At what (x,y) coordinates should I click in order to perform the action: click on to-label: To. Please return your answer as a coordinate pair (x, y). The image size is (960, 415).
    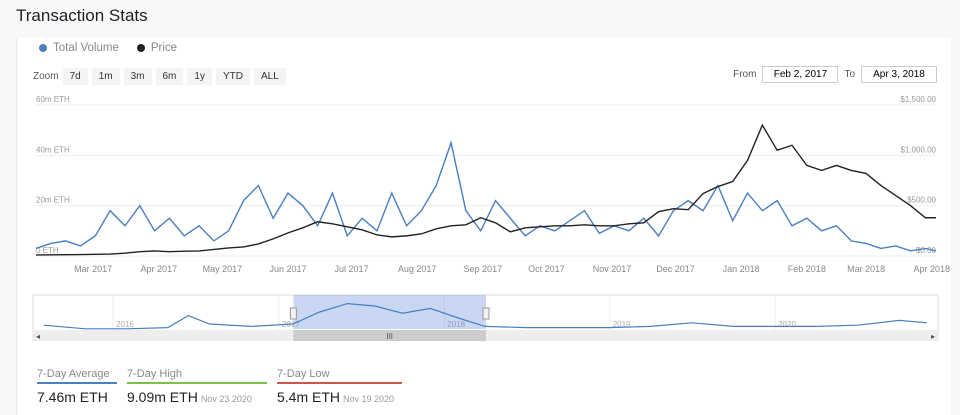
    Looking at the image, I should click on (849, 74).